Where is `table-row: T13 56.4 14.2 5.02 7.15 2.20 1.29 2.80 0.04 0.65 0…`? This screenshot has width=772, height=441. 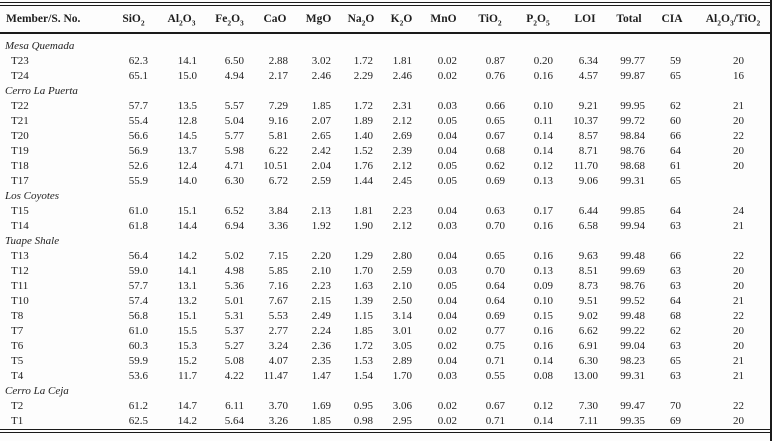 table-row: T13 56.4 14.2 5.02 7.15 2.20 1.29 2.80 0.04 0.65 0… is located at coordinates (385, 256).